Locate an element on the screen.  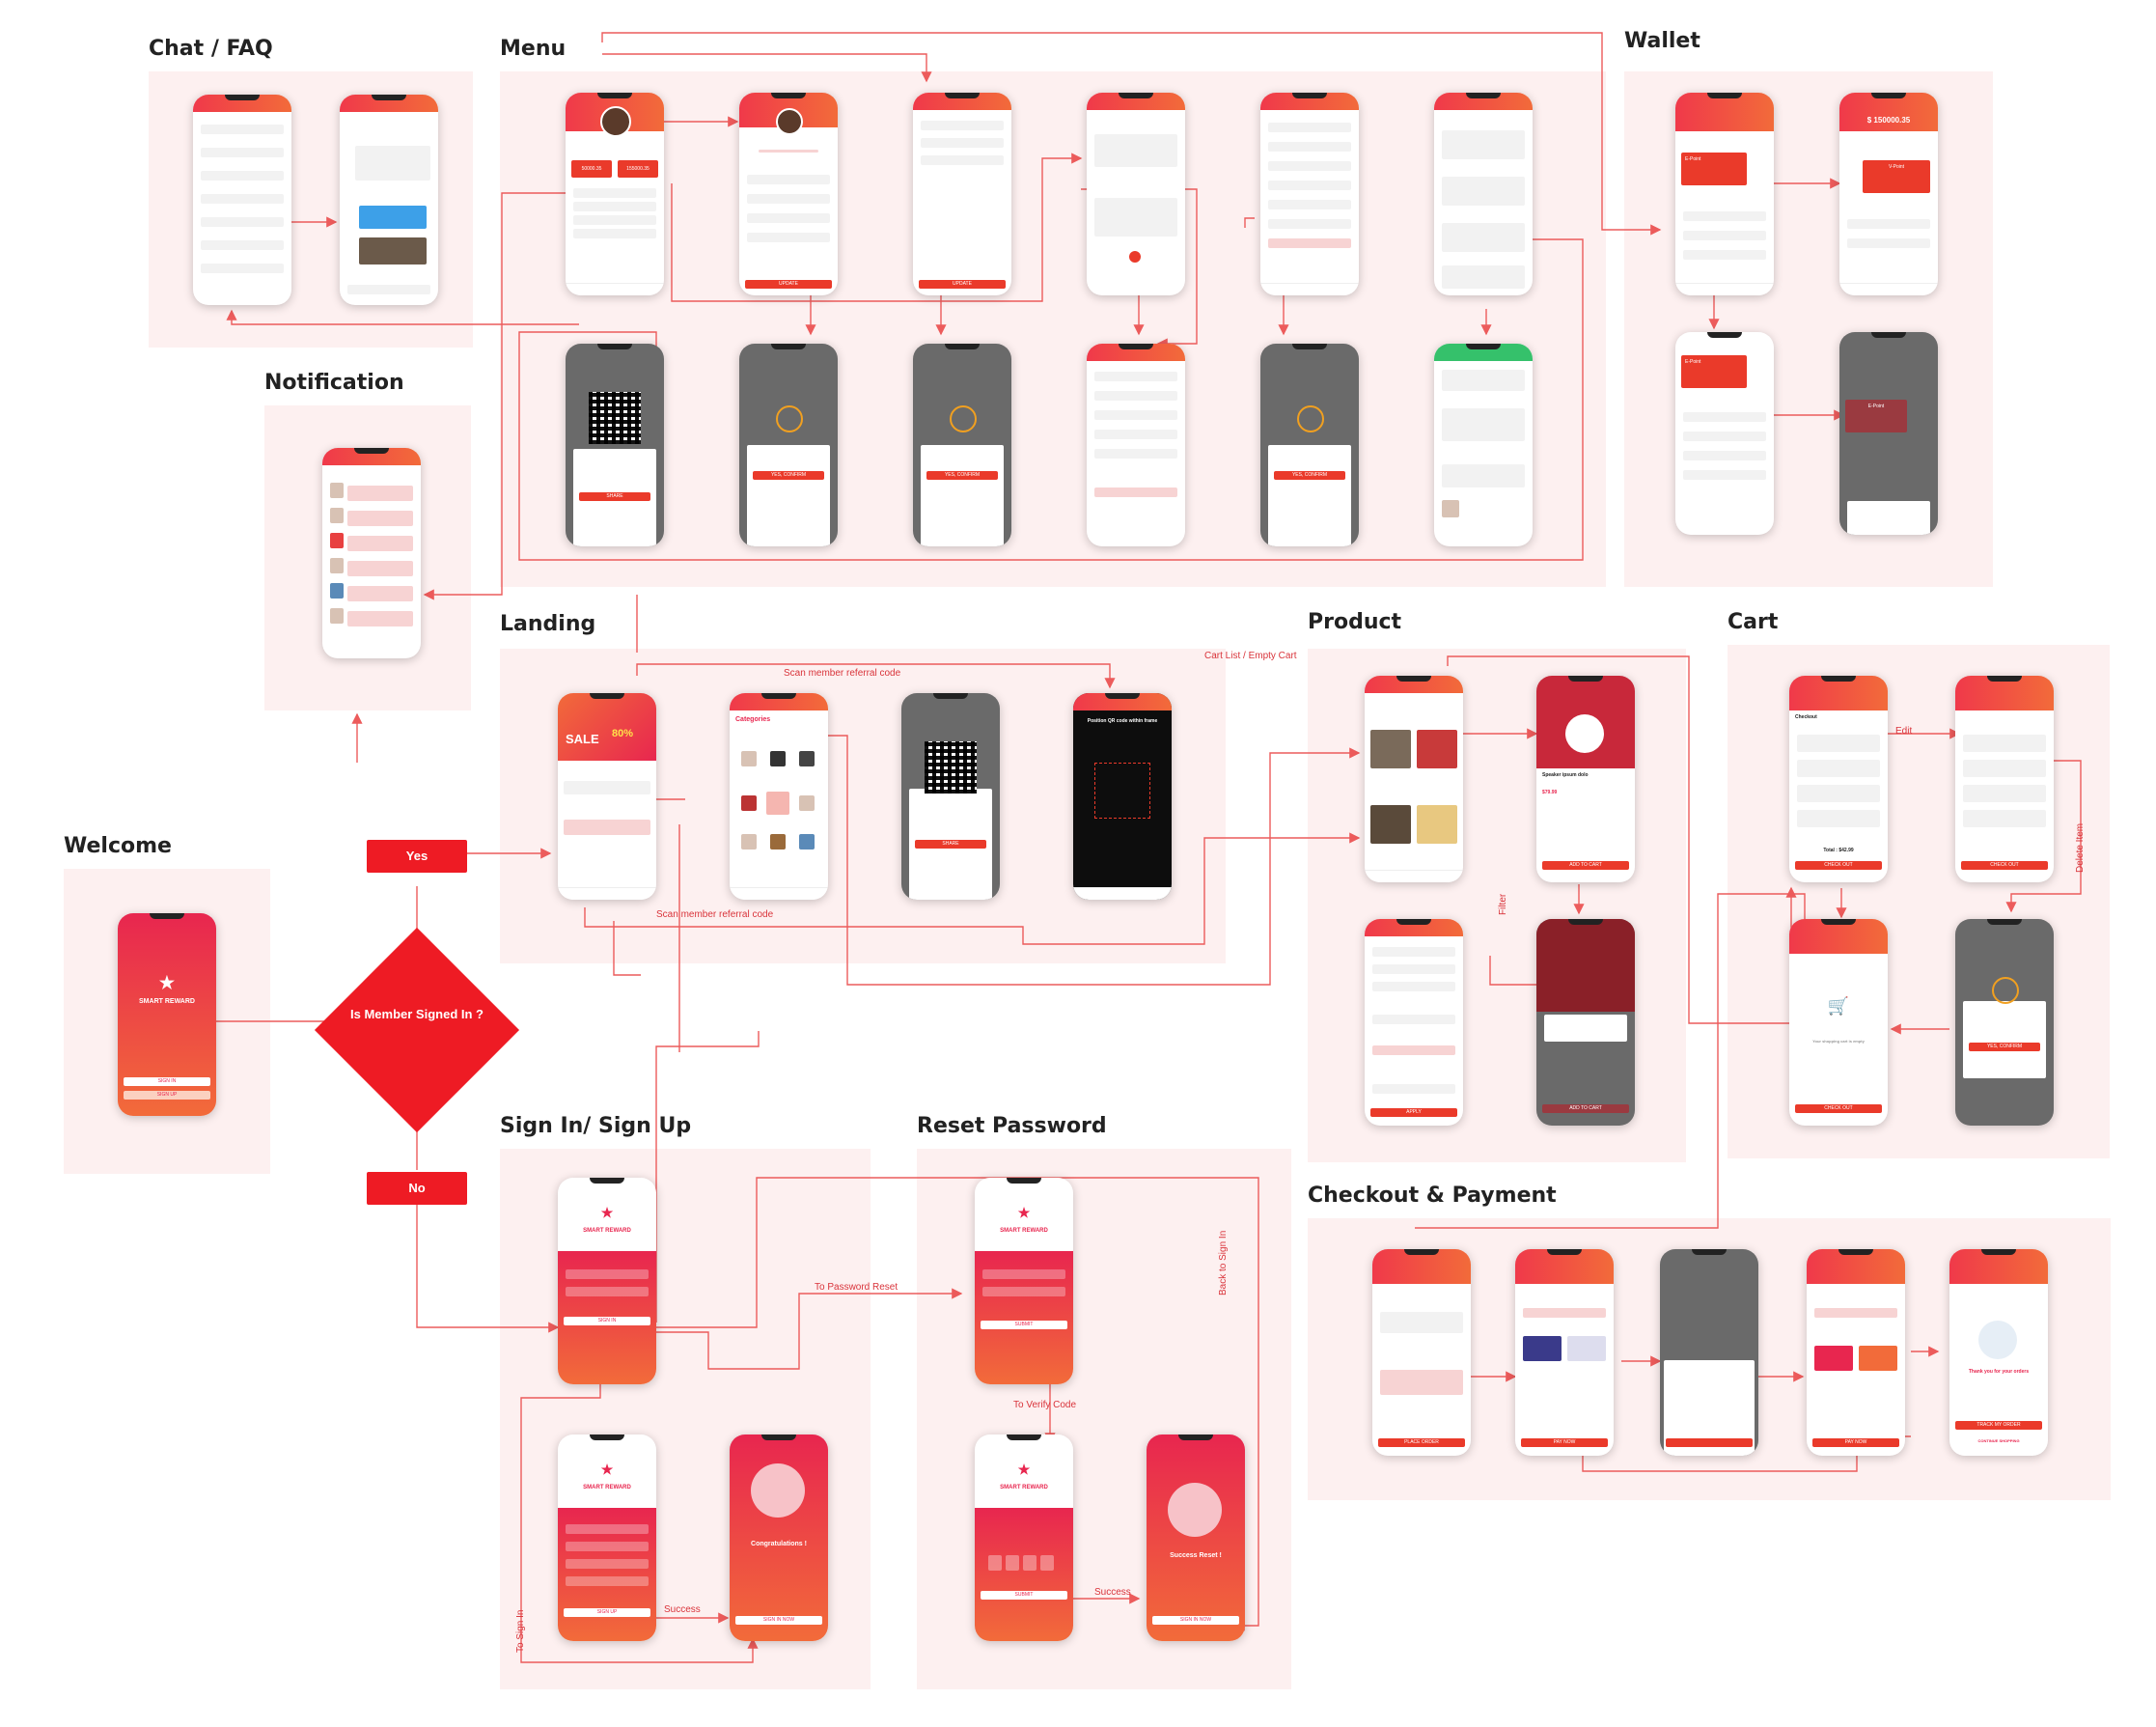
shipping-method is located at coordinates (1421, 1383).